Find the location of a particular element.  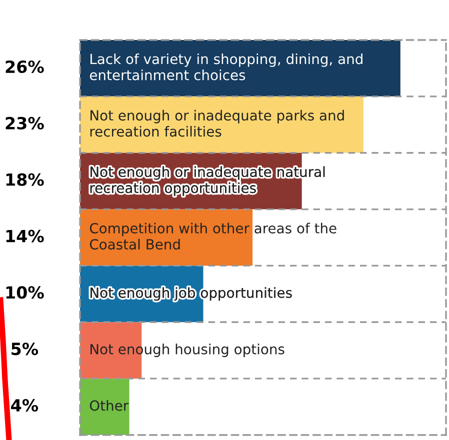

data-label: 23% is located at coordinates (25, 123).